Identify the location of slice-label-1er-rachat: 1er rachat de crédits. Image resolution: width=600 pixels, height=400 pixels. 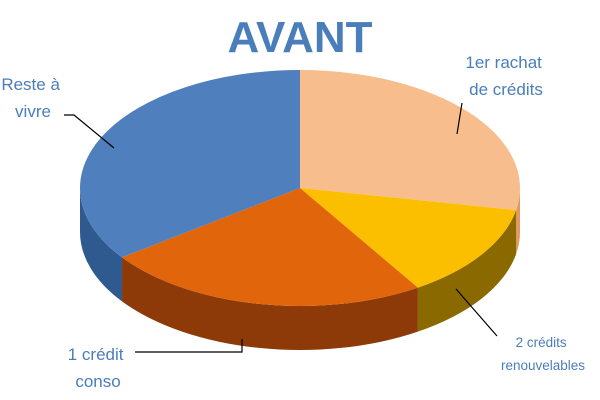
(505, 76).